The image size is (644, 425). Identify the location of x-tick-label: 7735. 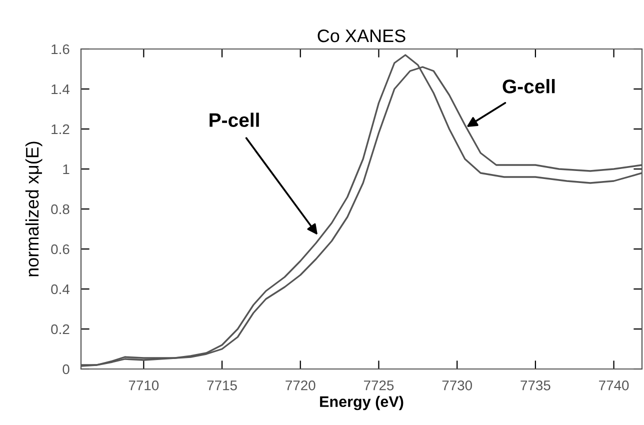
(535, 385).